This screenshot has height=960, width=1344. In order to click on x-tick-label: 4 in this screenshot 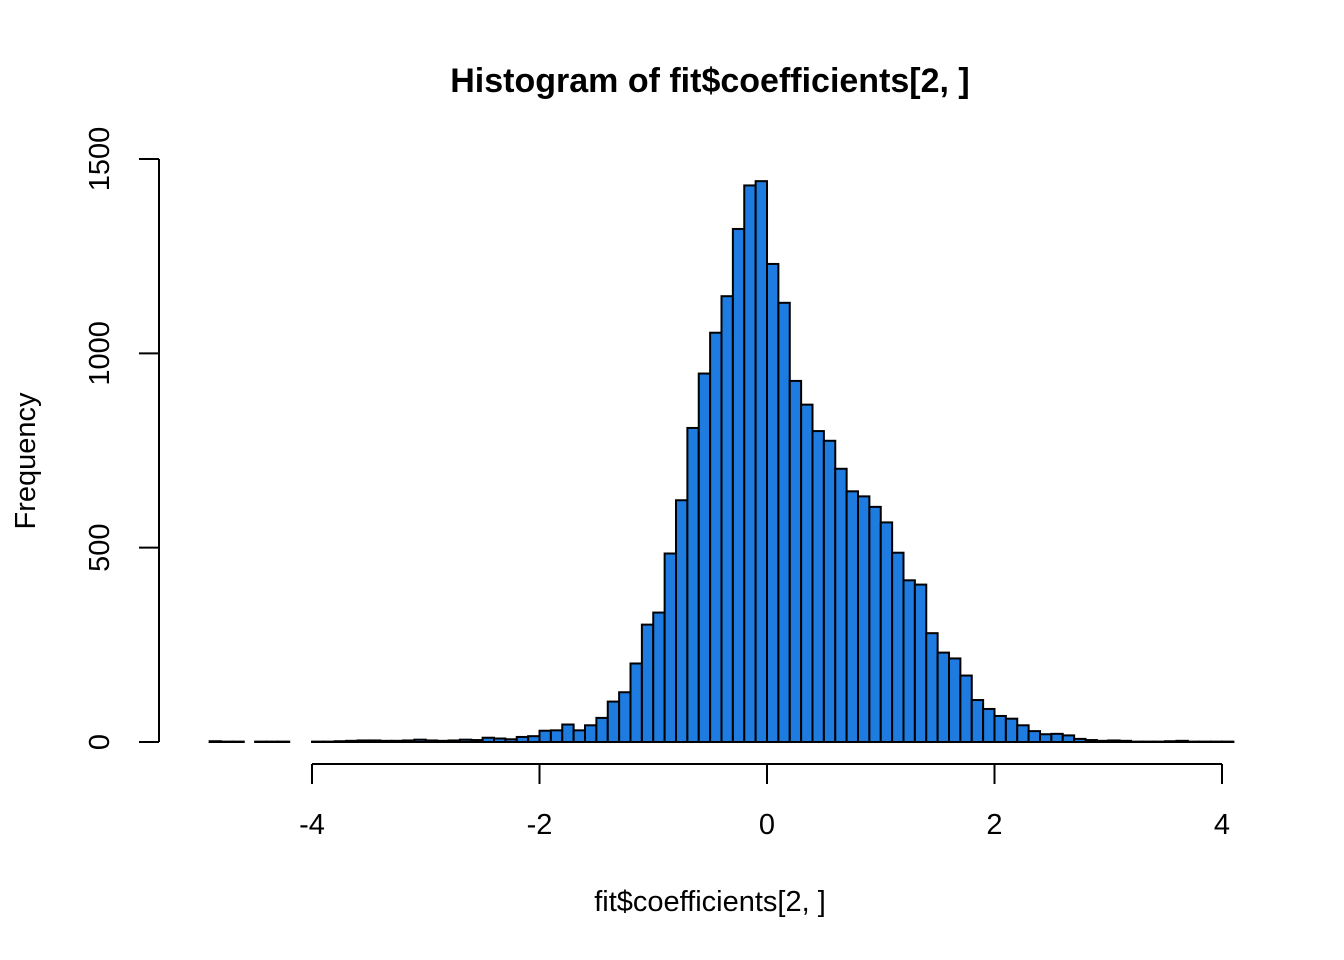, I will do `click(1222, 825)`.